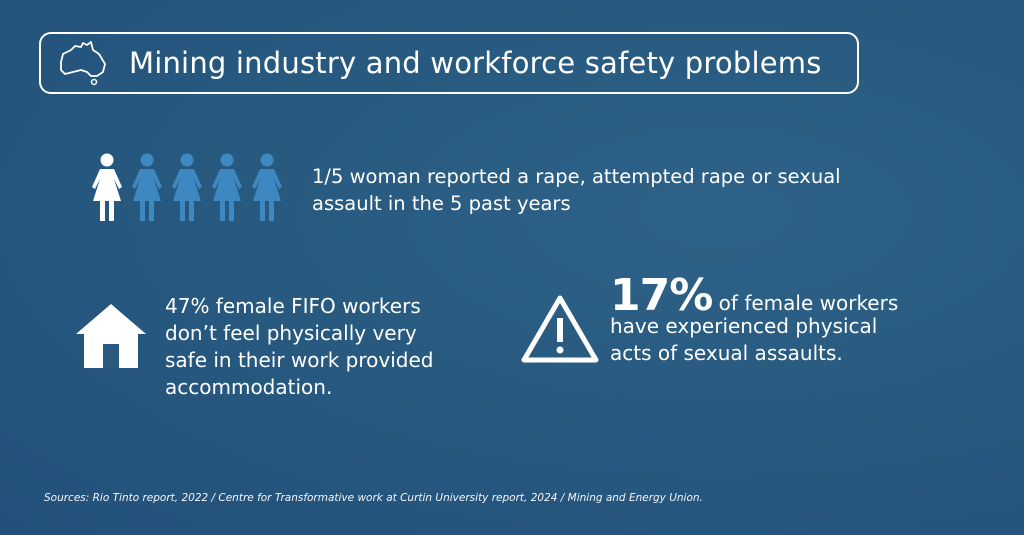 This screenshot has width=1024, height=535. I want to click on stat-percentage: 17%, so click(661, 295).